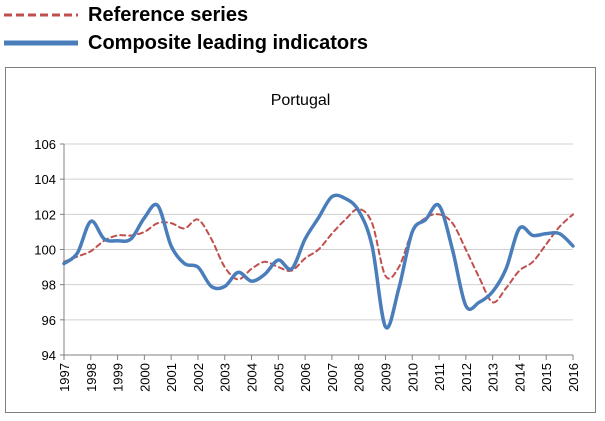 The width and height of the screenshot is (605, 421). What do you see at coordinates (225, 377) in the screenshot?
I see `x-tick-label-2003: 2003` at bounding box center [225, 377].